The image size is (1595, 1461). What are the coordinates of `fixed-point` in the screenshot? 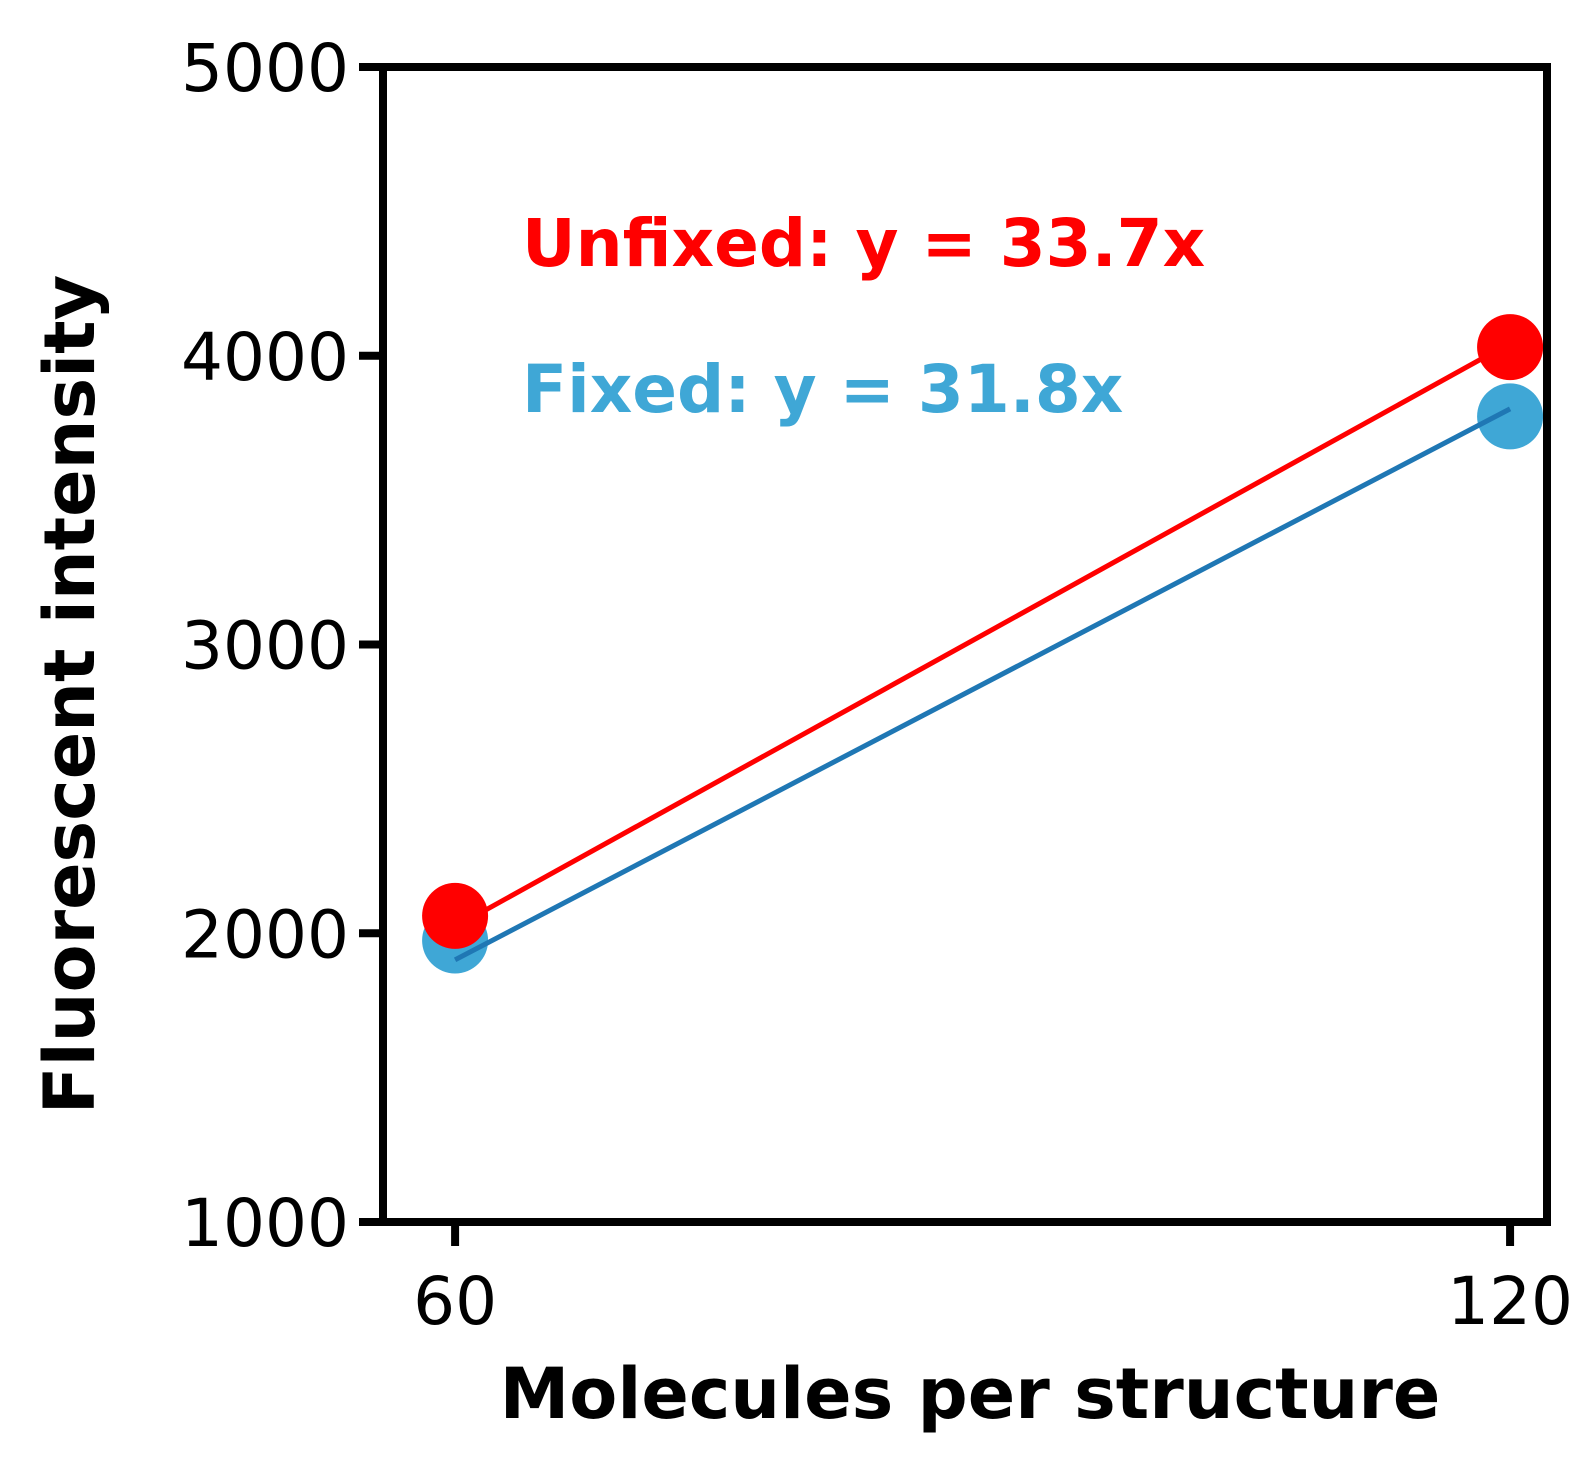 It's located at (1510, 416).